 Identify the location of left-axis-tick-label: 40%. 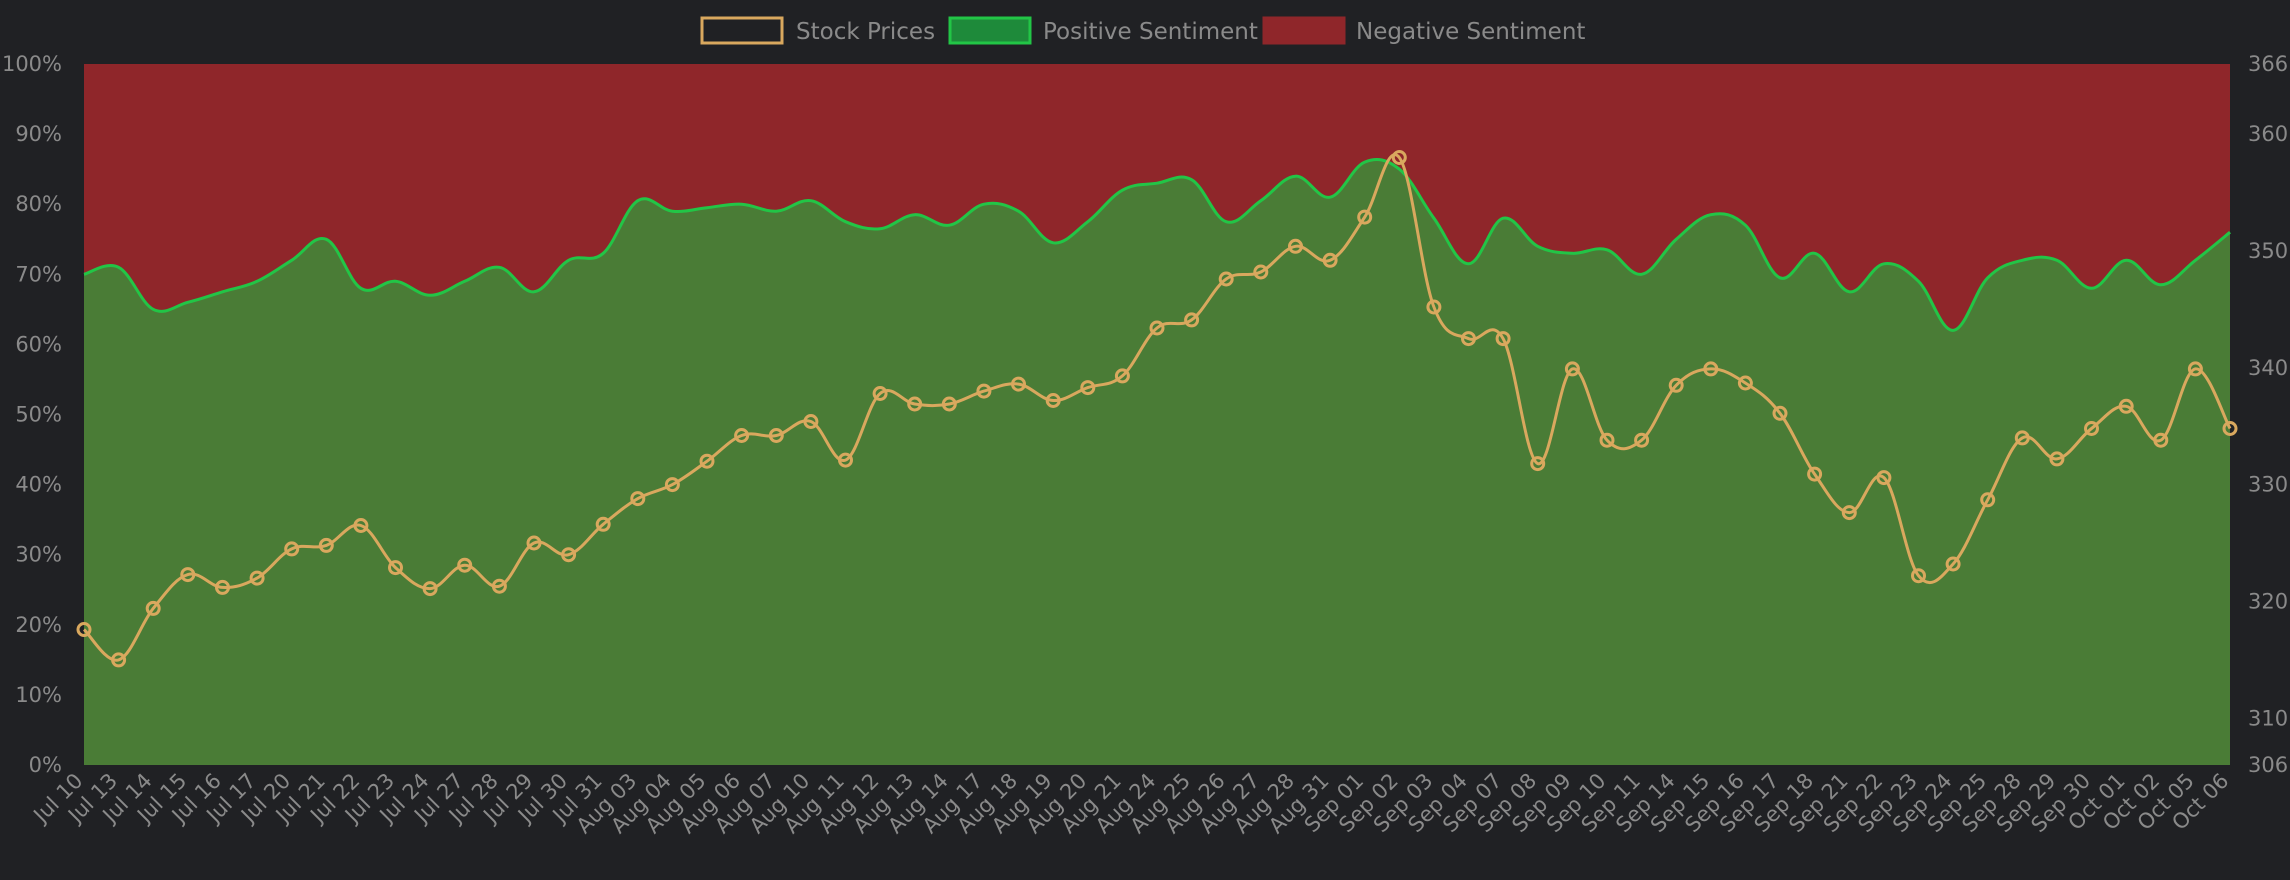
(38, 485).